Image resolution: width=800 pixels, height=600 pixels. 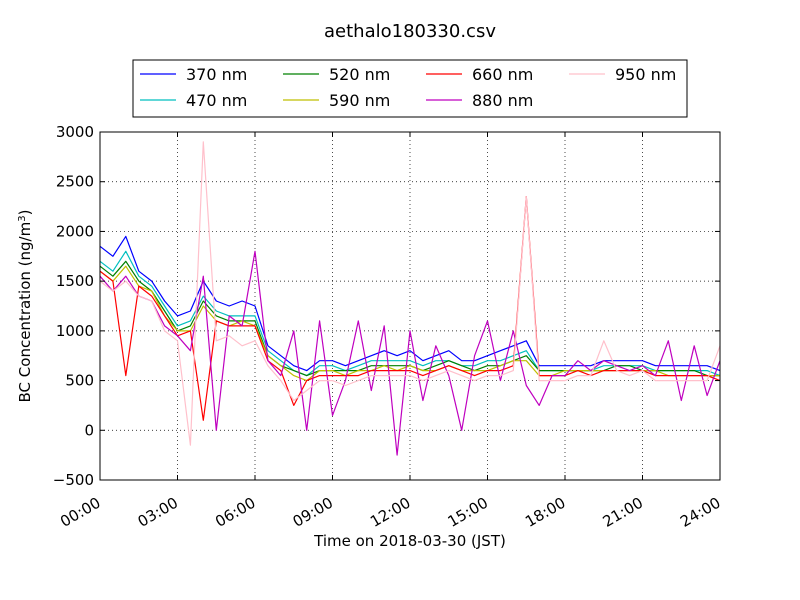 What do you see at coordinates (502, 100) in the screenshot?
I see `legend-label: 880 nm` at bounding box center [502, 100].